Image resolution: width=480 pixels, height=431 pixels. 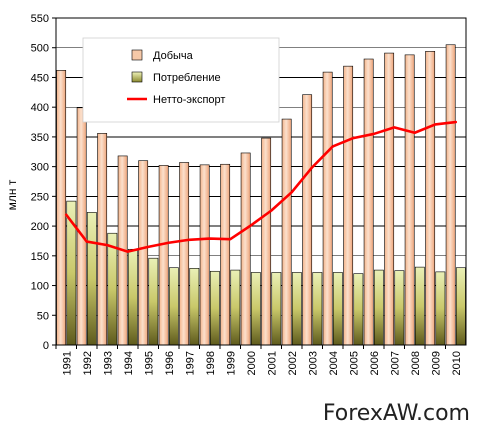 What do you see at coordinates (108, 363) in the screenshot?
I see `x-tick-label: 1993` at bounding box center [108, 363].